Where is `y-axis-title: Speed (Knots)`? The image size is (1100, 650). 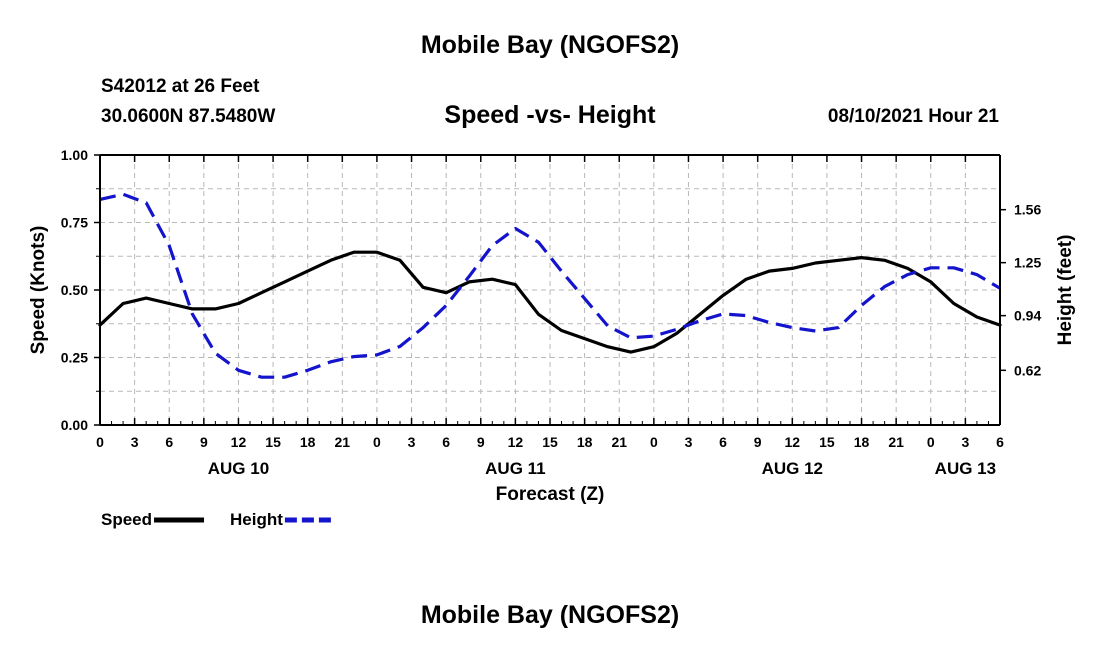
y-axis-title: Speed (Knots) is located at coordinates (38, 290).